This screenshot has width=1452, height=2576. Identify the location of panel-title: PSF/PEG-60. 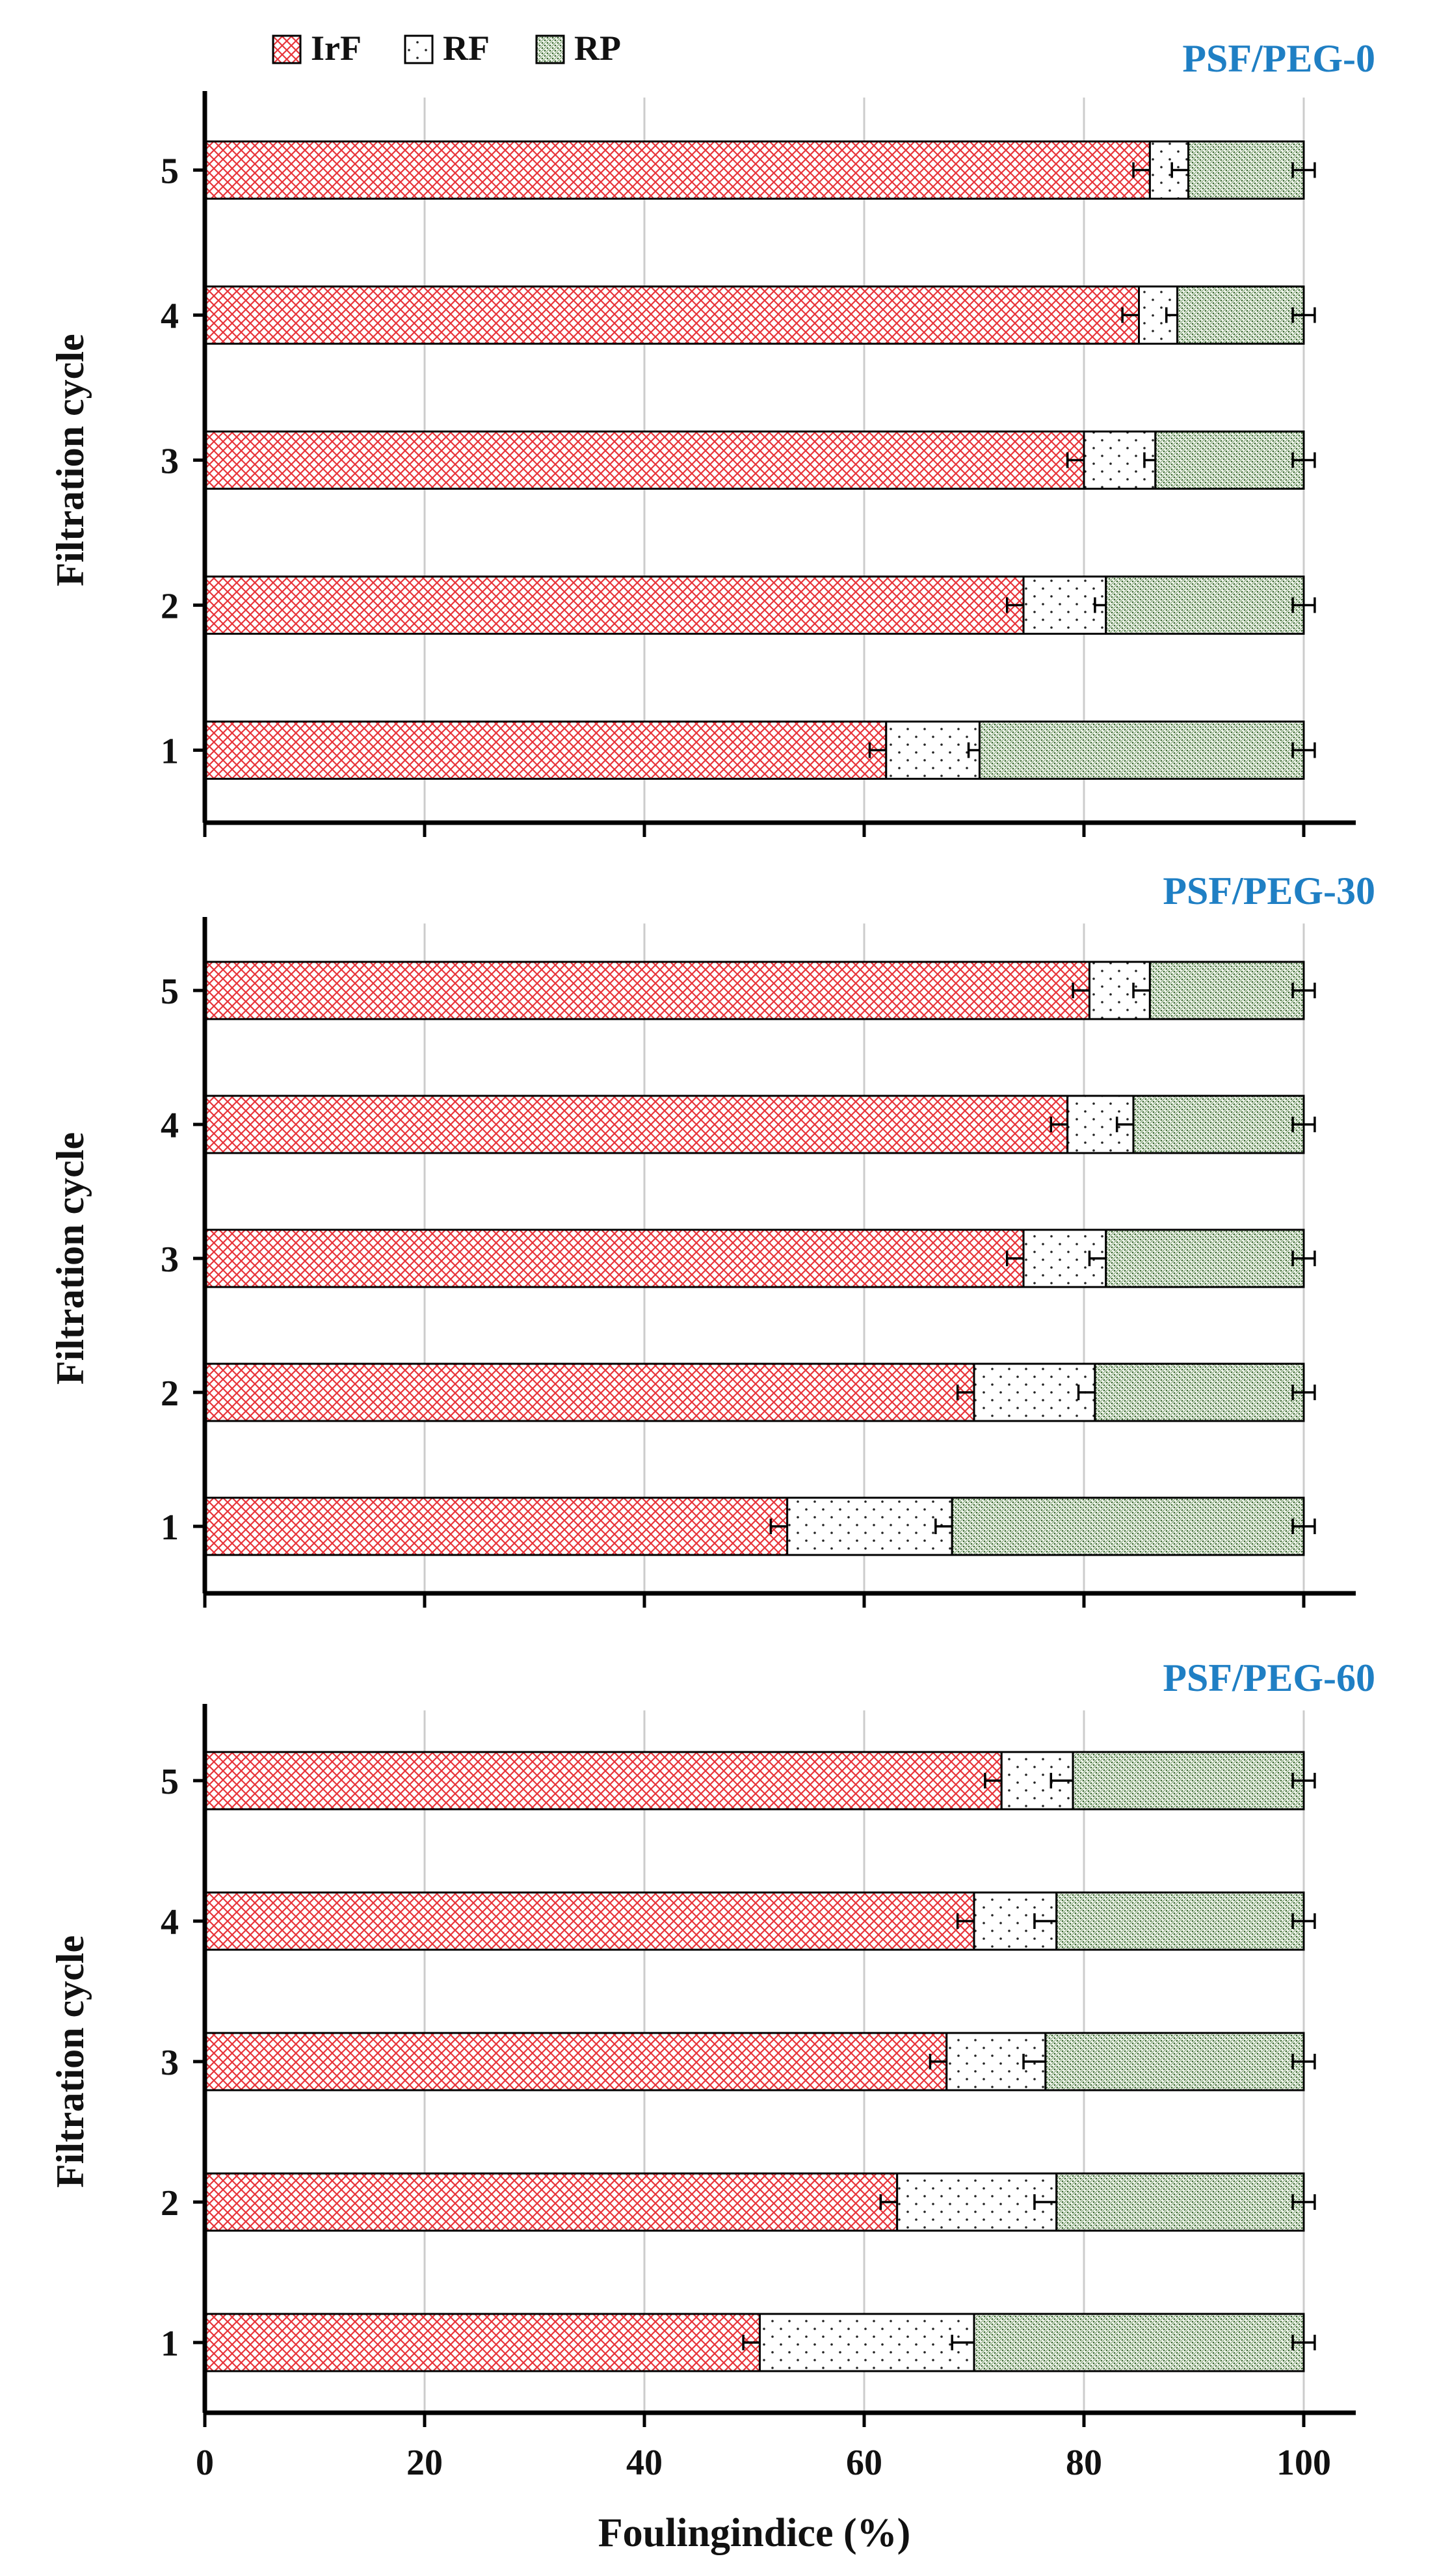
(1269, 1678).